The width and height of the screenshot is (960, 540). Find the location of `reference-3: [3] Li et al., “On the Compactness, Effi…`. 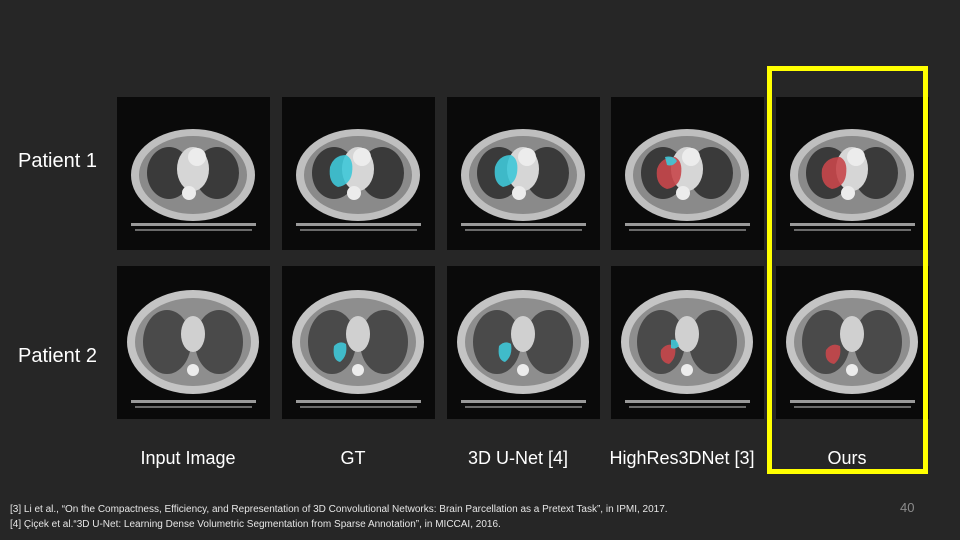

reference-3: [3] Li et al., “On the Compactness, Effi… is located at coordinates (339, 509).